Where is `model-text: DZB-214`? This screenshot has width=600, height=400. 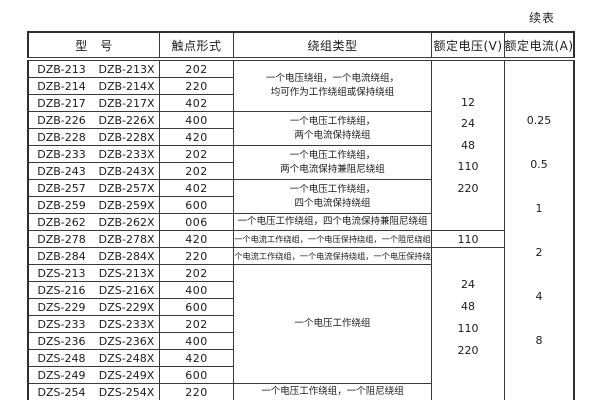
model-text: DZB-214 is located at coordinates (61, 86).